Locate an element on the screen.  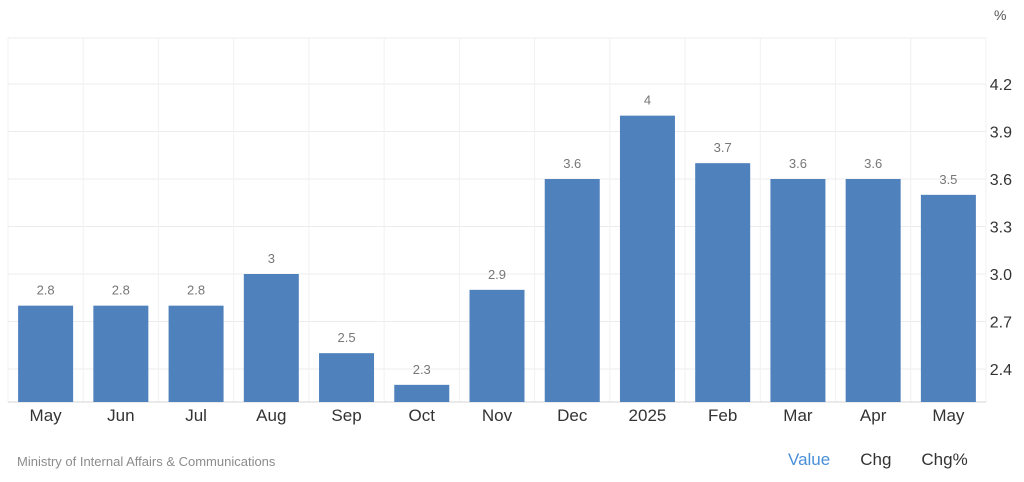
y-axis-labels: 2.4 2.7 3.0 3.3 3.6 3.9 4.2 is located at coordinates (1001, 228).